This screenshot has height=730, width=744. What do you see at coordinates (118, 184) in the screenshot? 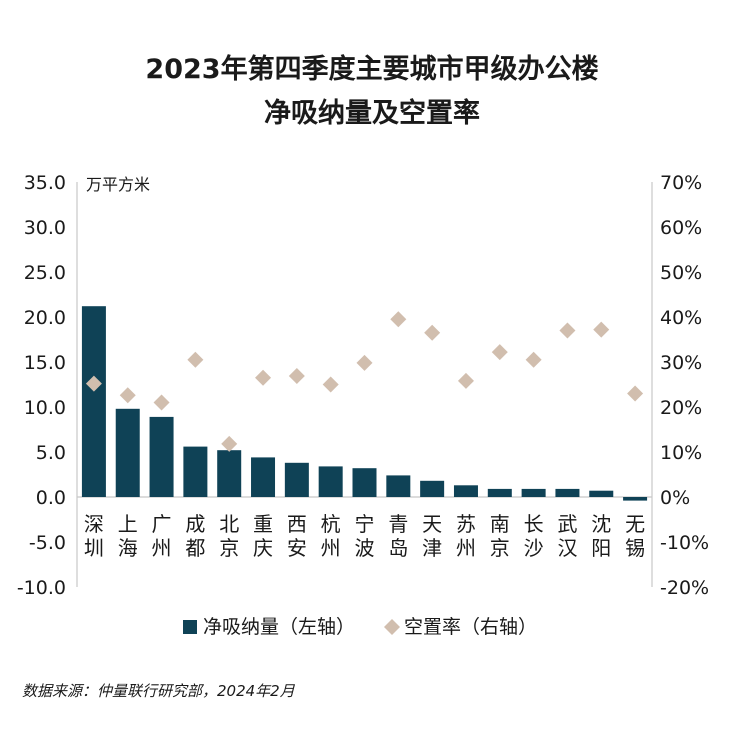
I see `y-left-unit-label: 万平方米` at bounding box center [118, 184].